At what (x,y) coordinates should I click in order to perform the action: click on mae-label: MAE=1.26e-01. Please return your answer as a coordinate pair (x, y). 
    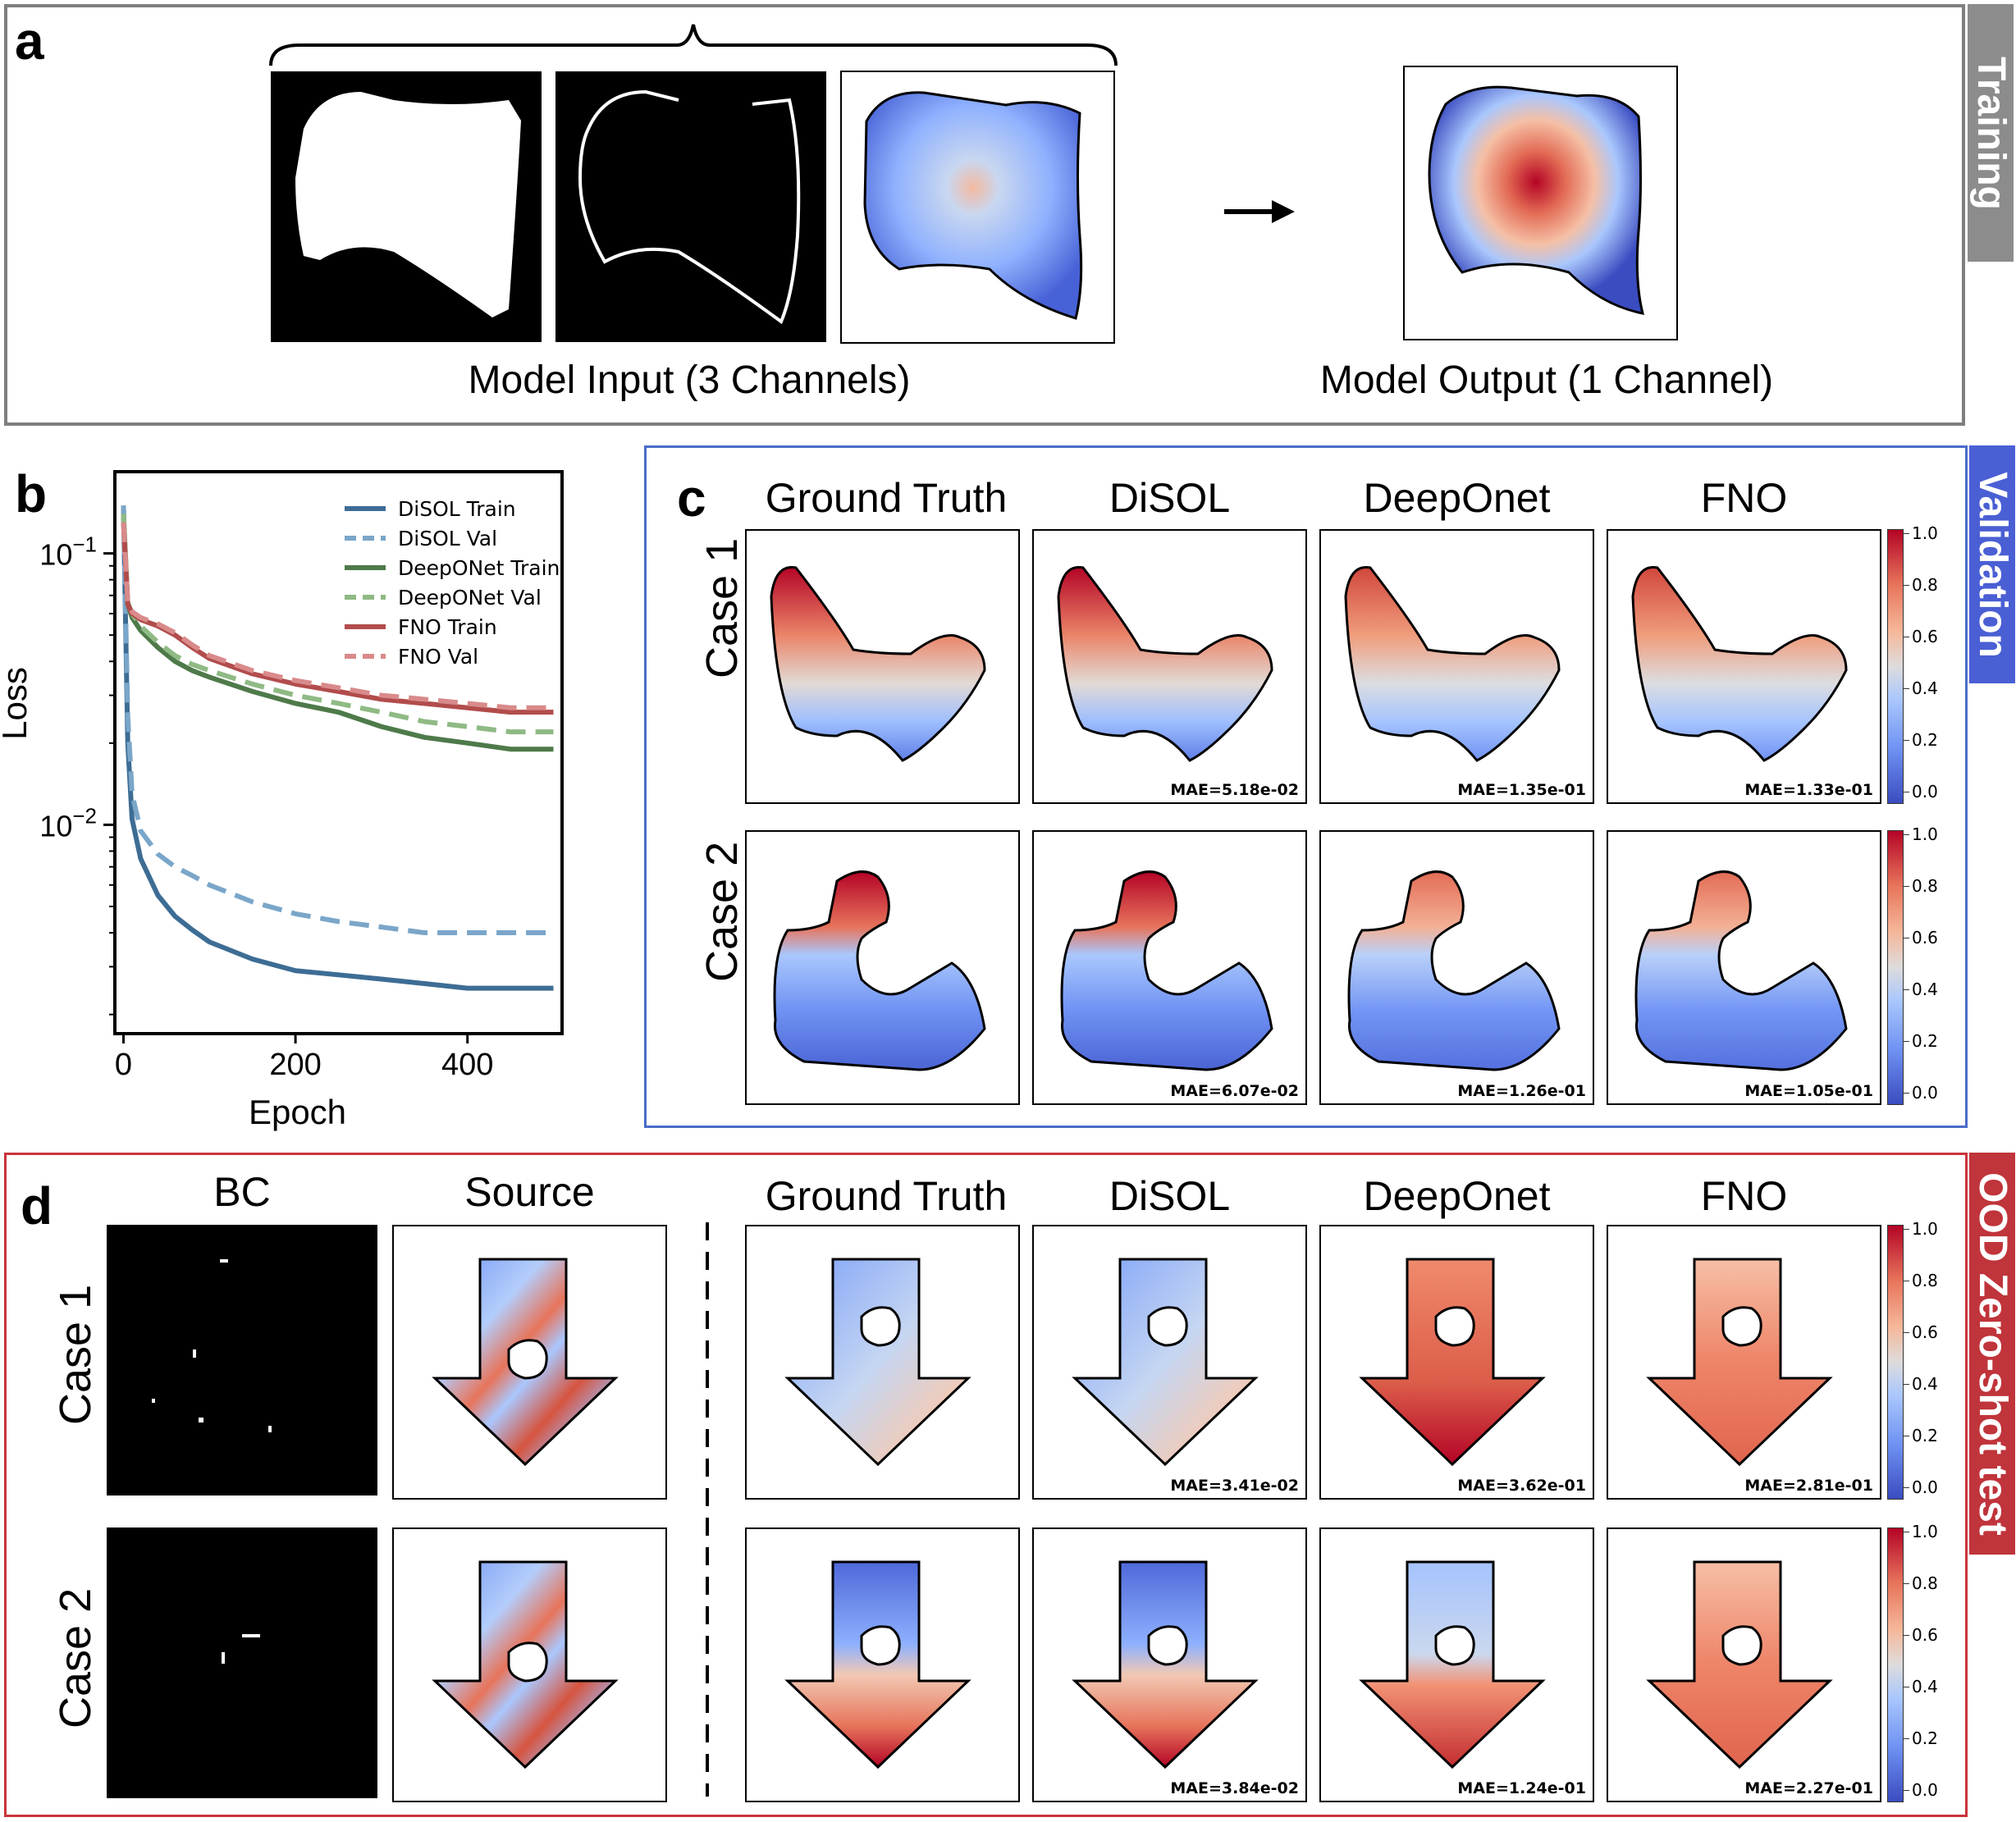
    Looking at the image, I should click on (1521, 1091).